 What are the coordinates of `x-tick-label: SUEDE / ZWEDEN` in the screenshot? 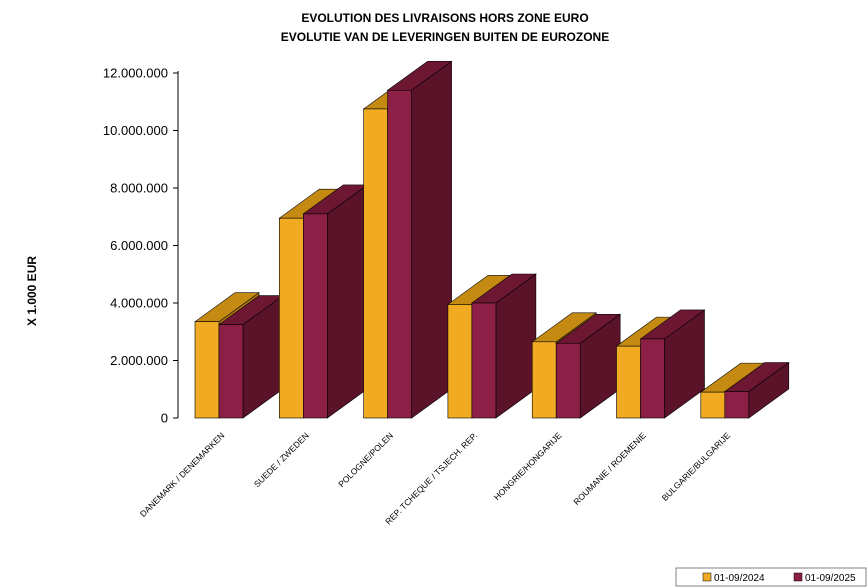 It's located at (281, 459).